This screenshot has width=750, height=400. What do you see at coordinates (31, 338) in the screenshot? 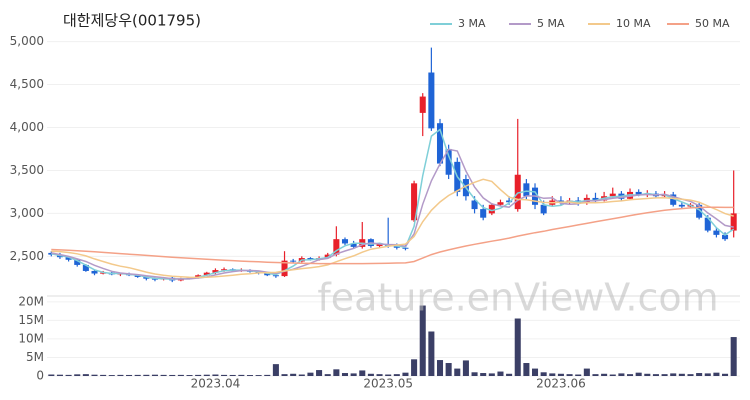
I see `y-tick-label: 10M` at bounding box center [31, 338].